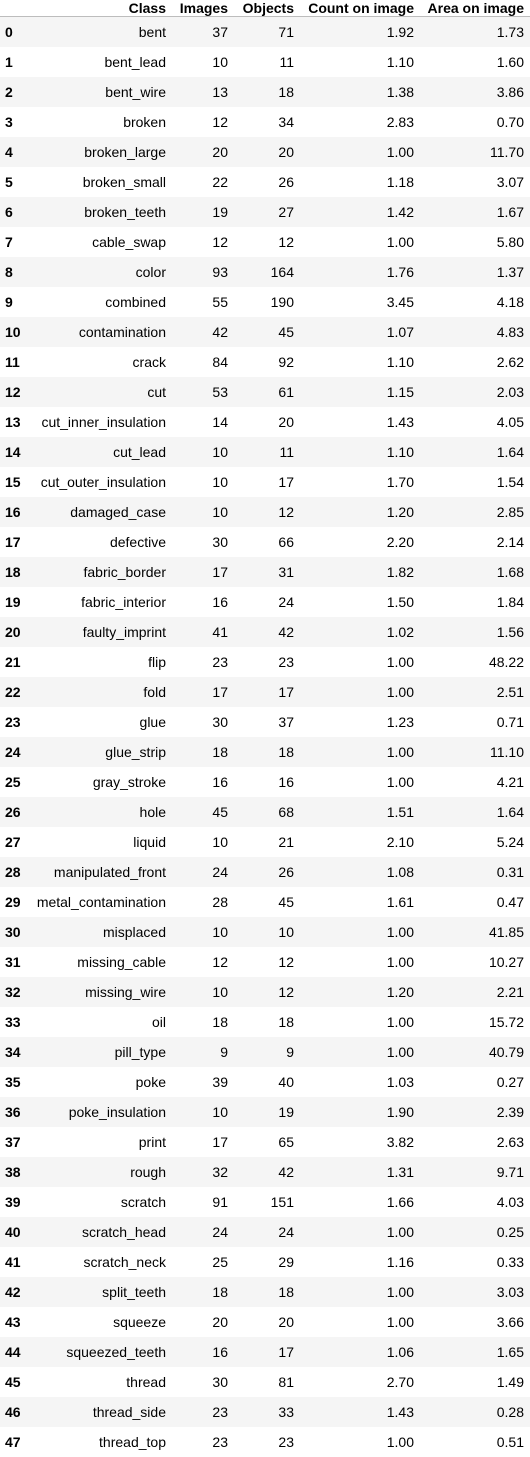  What do you see at coordinates (14, 1382) in the screenshot?
I see `row-index: 45` at bounding box center [14, 1382].